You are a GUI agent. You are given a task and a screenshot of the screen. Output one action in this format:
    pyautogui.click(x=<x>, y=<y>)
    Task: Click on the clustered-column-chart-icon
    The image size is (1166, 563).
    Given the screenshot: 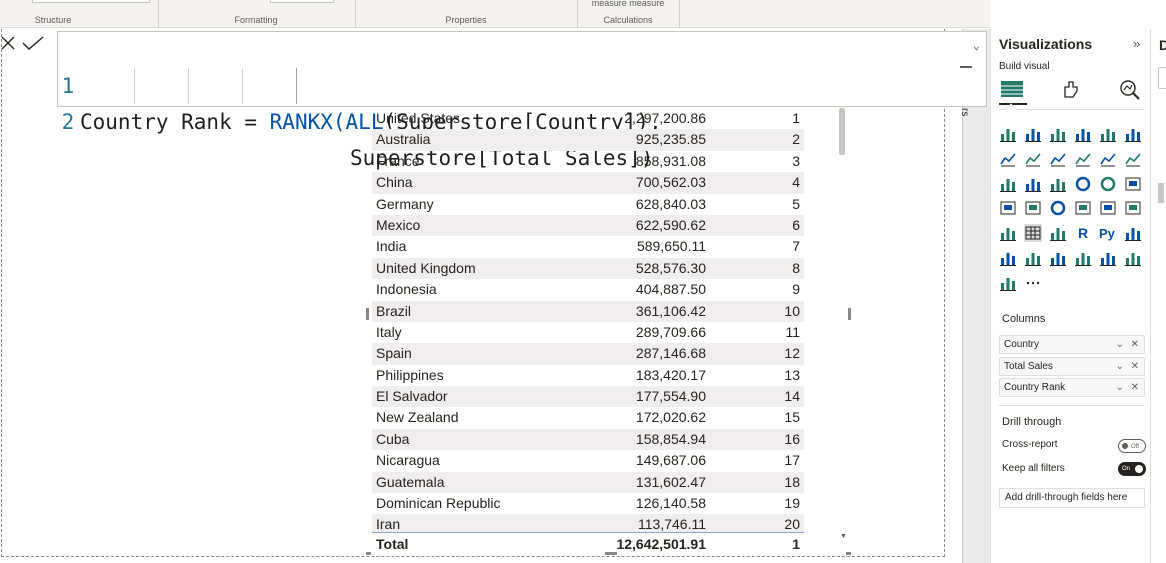 What is the action you would take?
    pyautogui.click(x=1083, y=134)
    